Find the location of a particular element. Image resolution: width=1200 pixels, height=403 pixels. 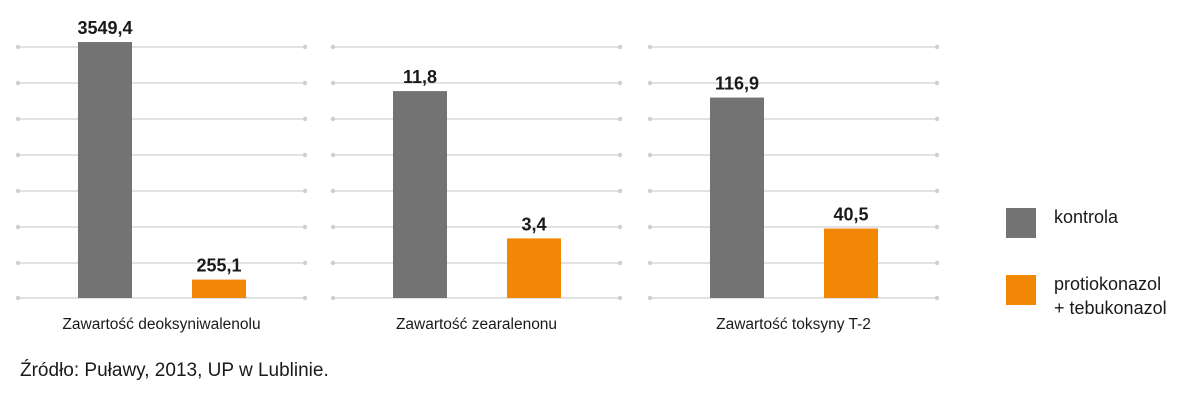

data-label: 255,1 is located at coordinates (218, 266).